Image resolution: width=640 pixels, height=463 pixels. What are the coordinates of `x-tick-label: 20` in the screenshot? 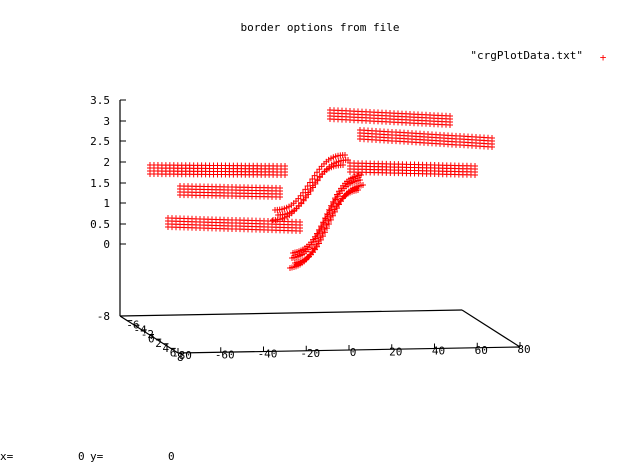 It's located at (395, 351).